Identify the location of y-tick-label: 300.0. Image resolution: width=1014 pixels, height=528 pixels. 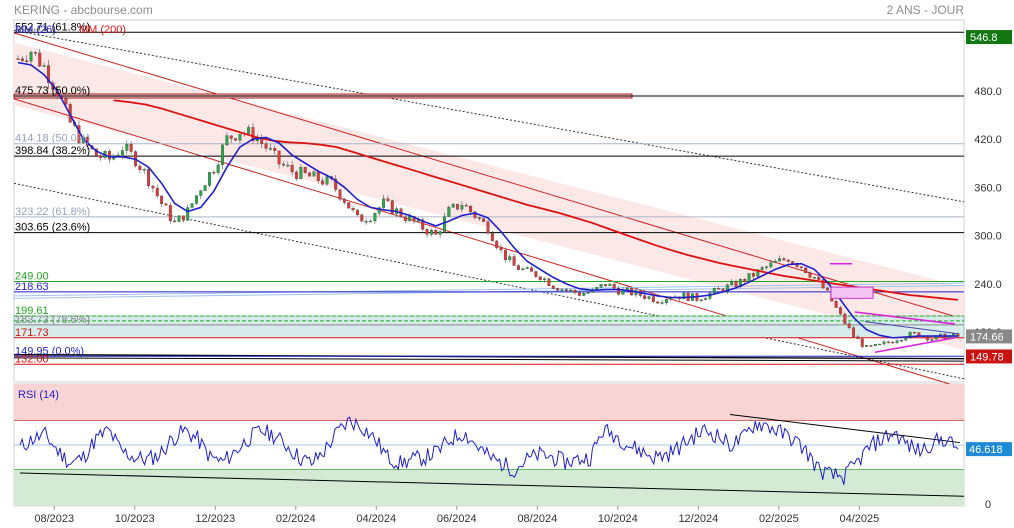
(988, 237).